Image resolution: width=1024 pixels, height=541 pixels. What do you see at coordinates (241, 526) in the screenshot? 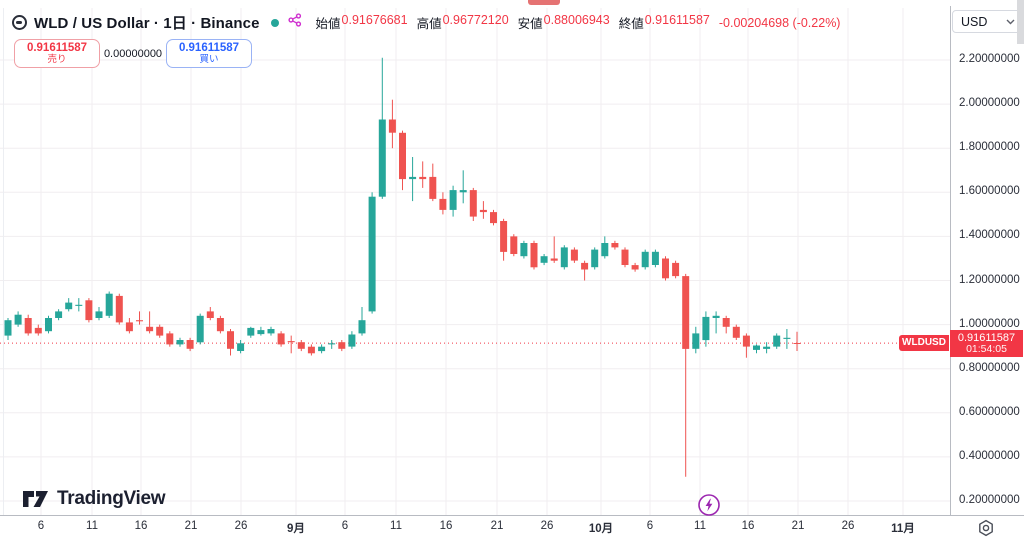
I see `time-axis-label: 26` at bounding box center [241, 526].